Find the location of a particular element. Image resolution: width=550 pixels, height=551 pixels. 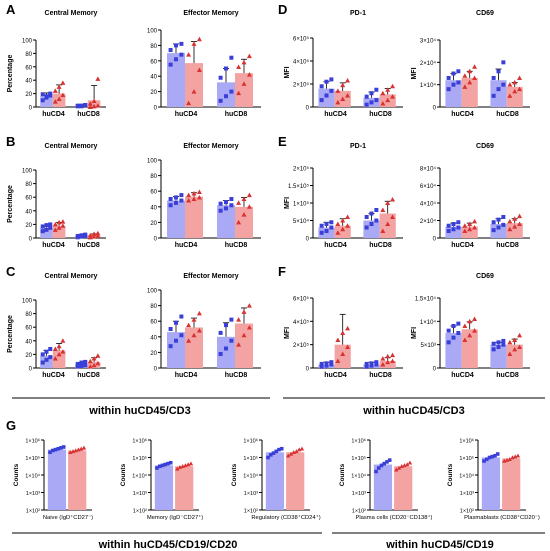

chart-title: Central Memory is located at coordinates (71, 146).